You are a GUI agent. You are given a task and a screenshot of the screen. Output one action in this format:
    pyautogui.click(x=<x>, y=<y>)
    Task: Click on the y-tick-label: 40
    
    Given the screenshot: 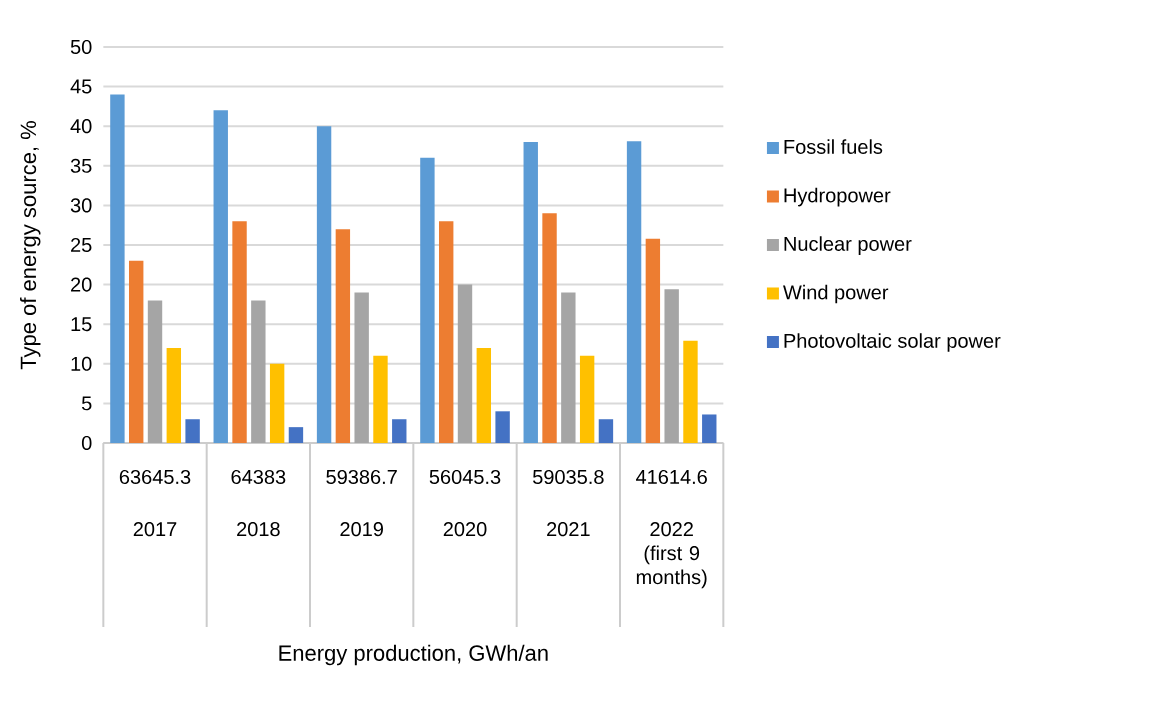 What is the action you would take?
    pyautogui.click(x=81, y=126)
    